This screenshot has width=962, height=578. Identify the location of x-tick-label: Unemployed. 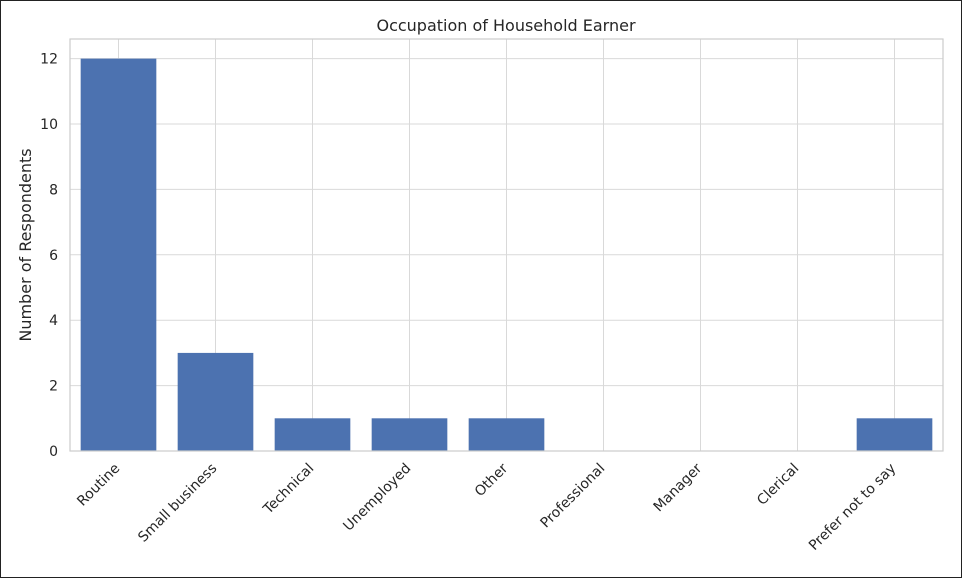
(377, 498).